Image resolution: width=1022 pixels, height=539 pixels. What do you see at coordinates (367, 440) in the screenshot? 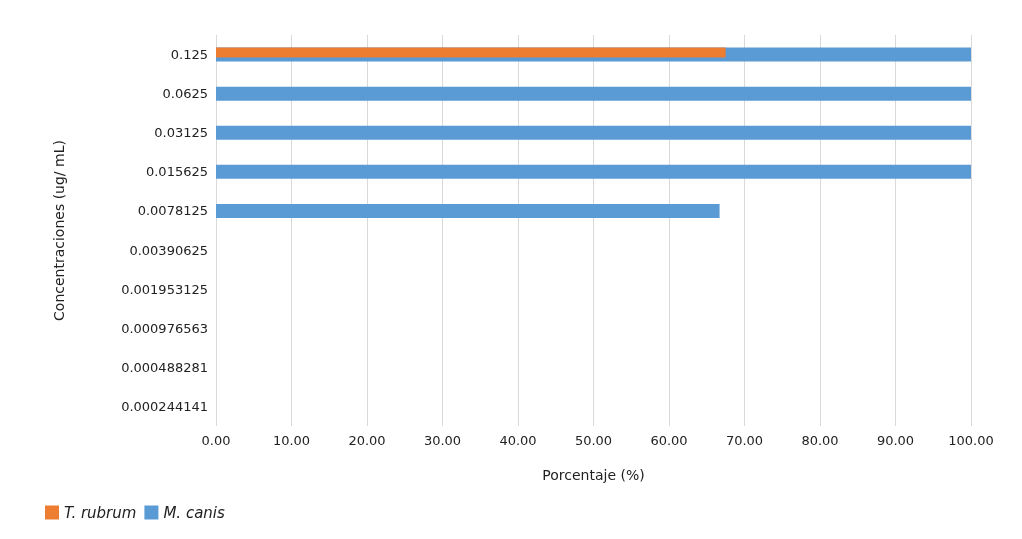
I see `x-tick-label: 20.00` at bounding box center [367, 440].